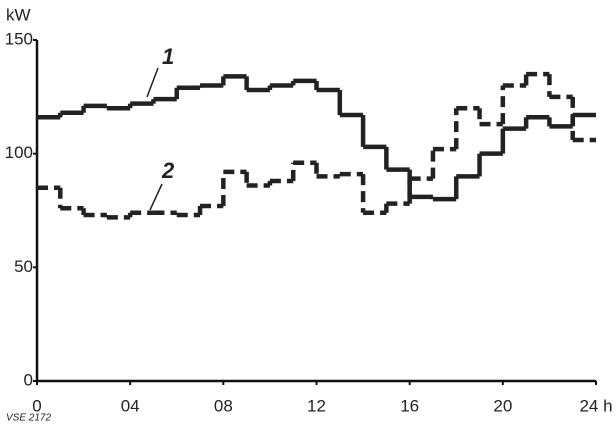 The height and width of the screenshot is (426, 616). I want to click on x-tick-label: 04, so click(130, 405).